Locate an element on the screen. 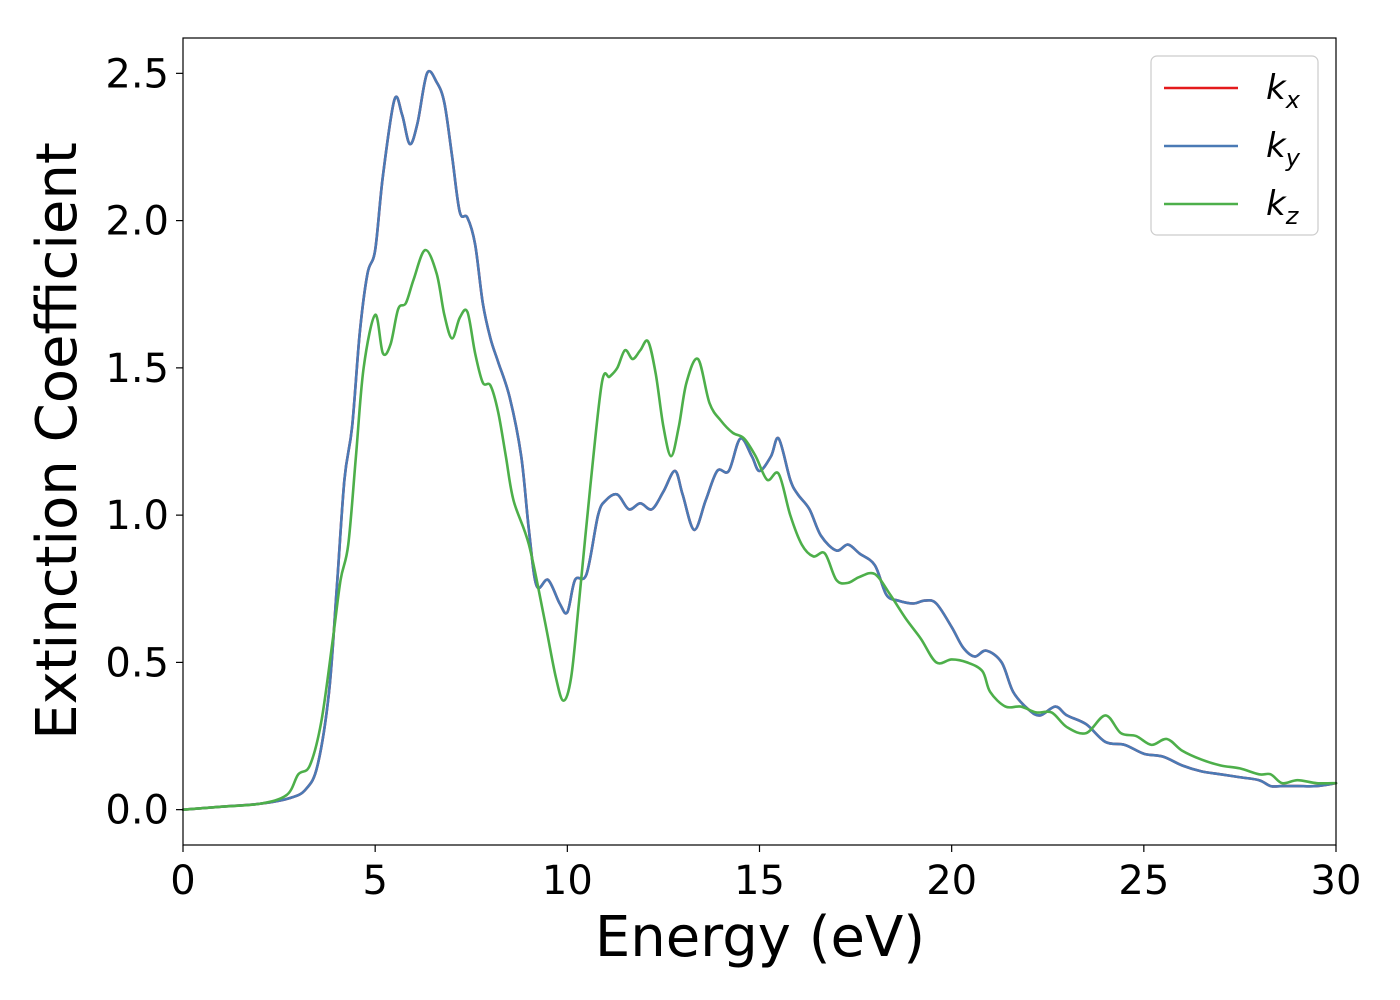  x-tick-label: 10 is located at coordinates (567, 881).